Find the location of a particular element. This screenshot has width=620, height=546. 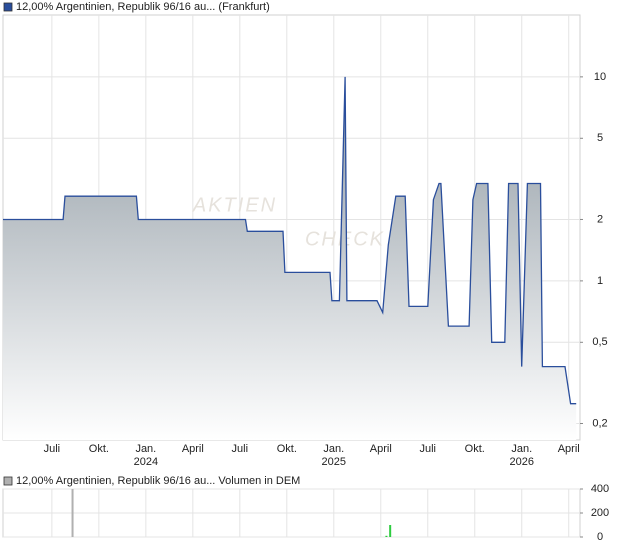

y-tick-label: 200 is located at coordinates (600, 513).